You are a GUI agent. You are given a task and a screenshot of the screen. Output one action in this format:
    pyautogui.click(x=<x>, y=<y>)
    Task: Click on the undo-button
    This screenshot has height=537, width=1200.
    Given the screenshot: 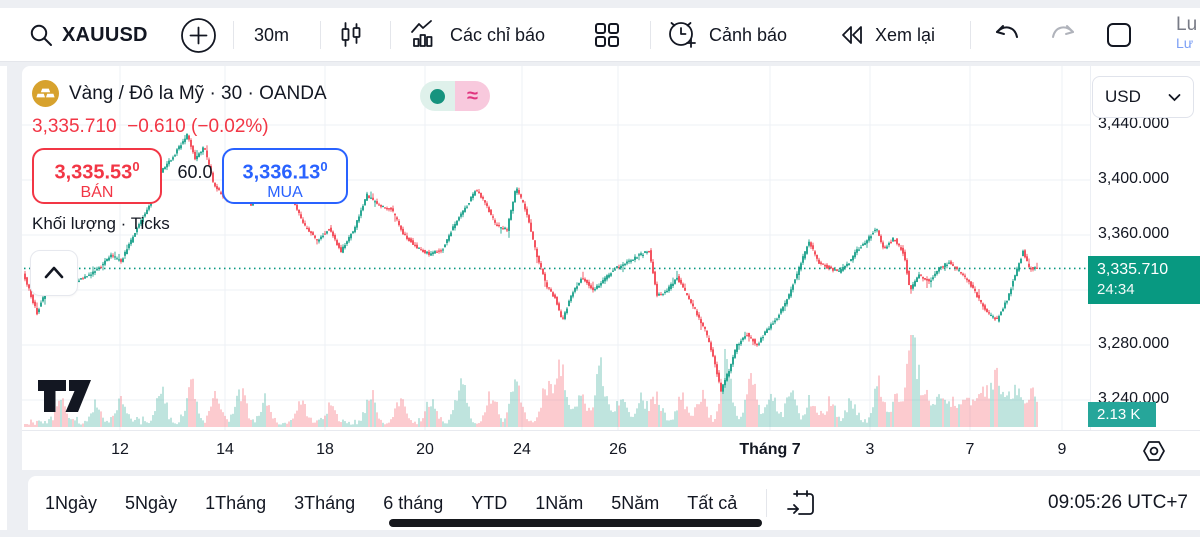 What is the action you would take?
    pyautogui.click(x=1007, y=35)
    